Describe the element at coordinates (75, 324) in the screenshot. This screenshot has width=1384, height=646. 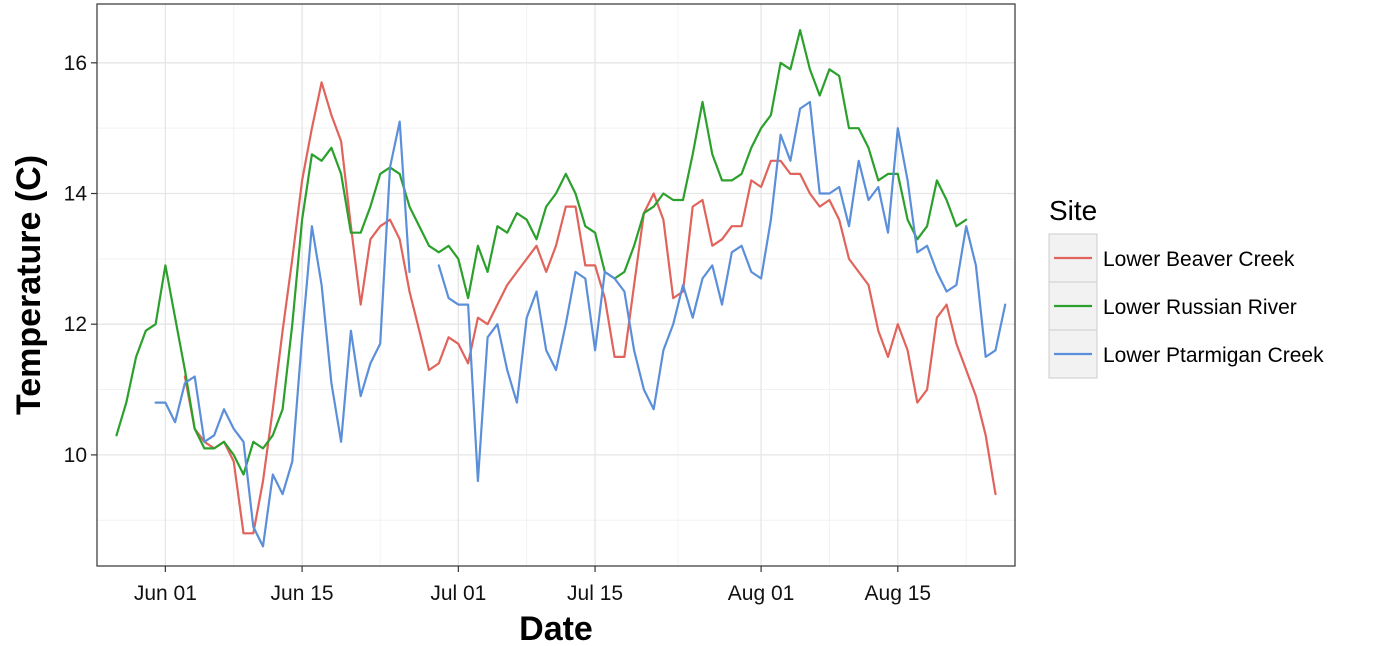
I see `y-tick-label: 12` at that location.